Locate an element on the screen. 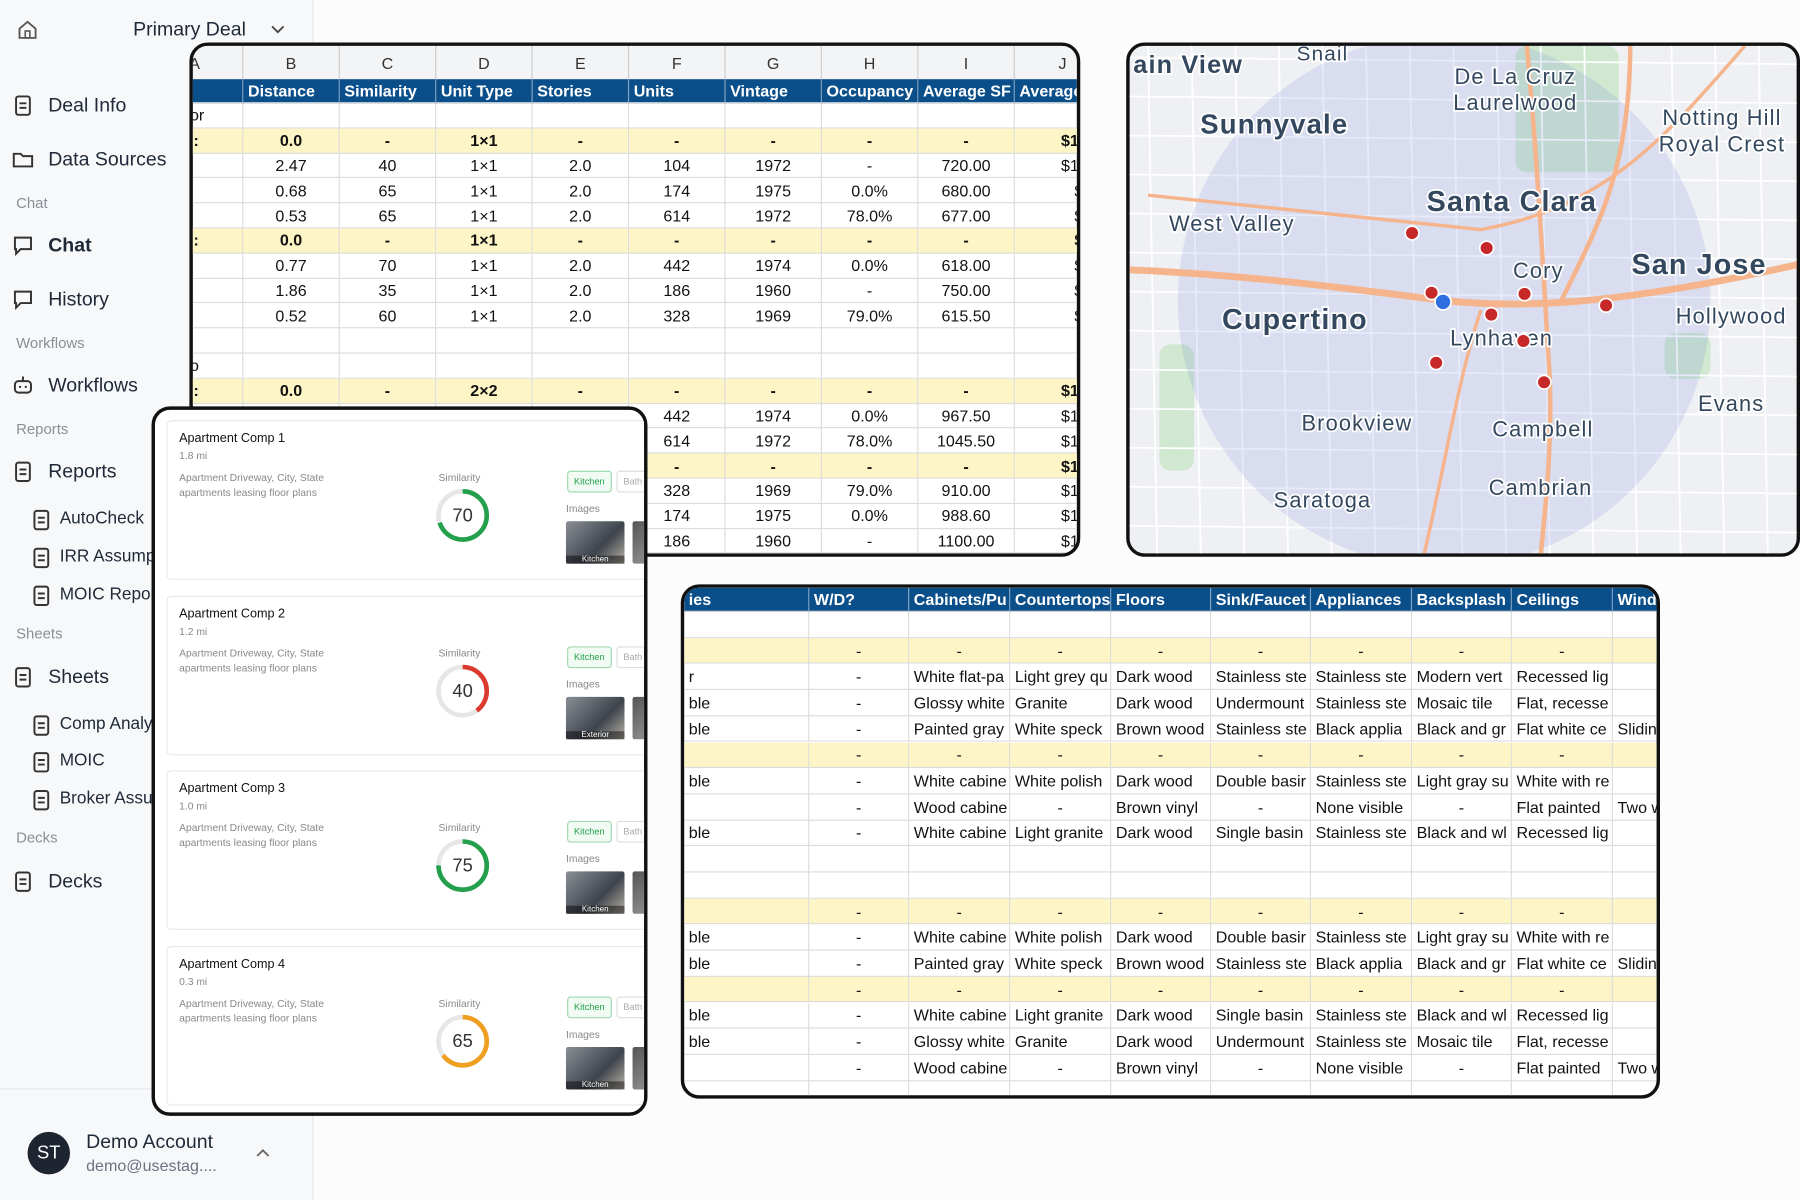 This screenshot has height=1200, width=1800. comp-title: Apartment Comp 4 is located at coordinates (232, 964).